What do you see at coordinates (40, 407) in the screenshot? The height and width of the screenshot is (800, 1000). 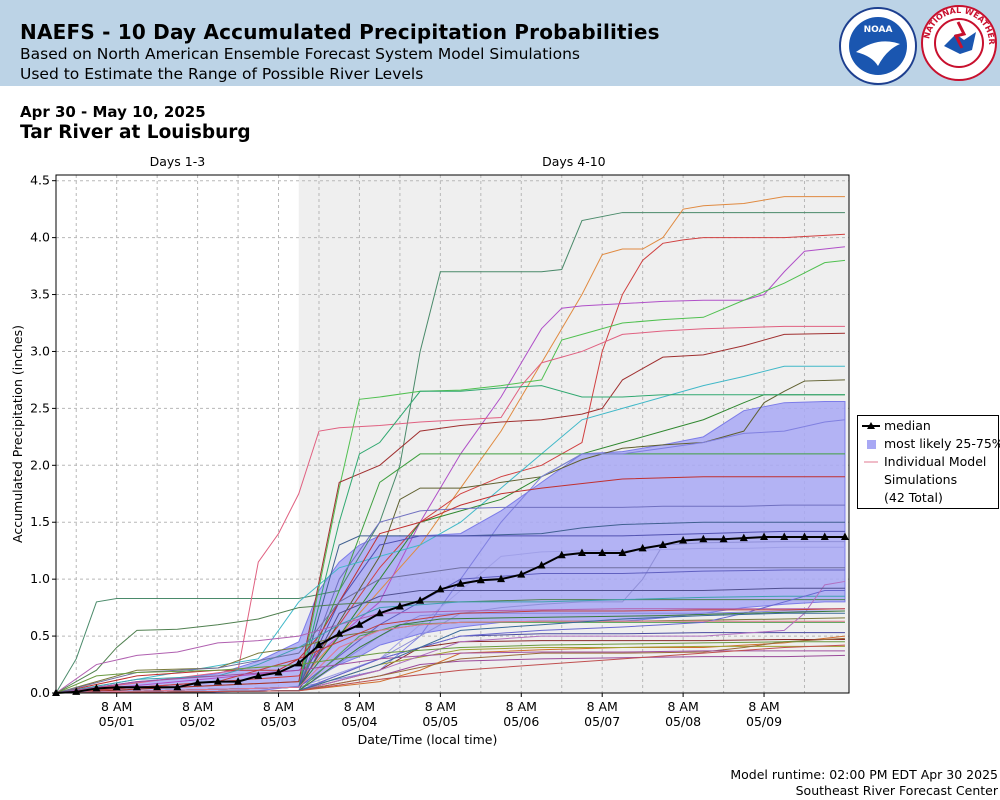 I see `y-tick-label: 2.5` at bounding box center [40, 407].